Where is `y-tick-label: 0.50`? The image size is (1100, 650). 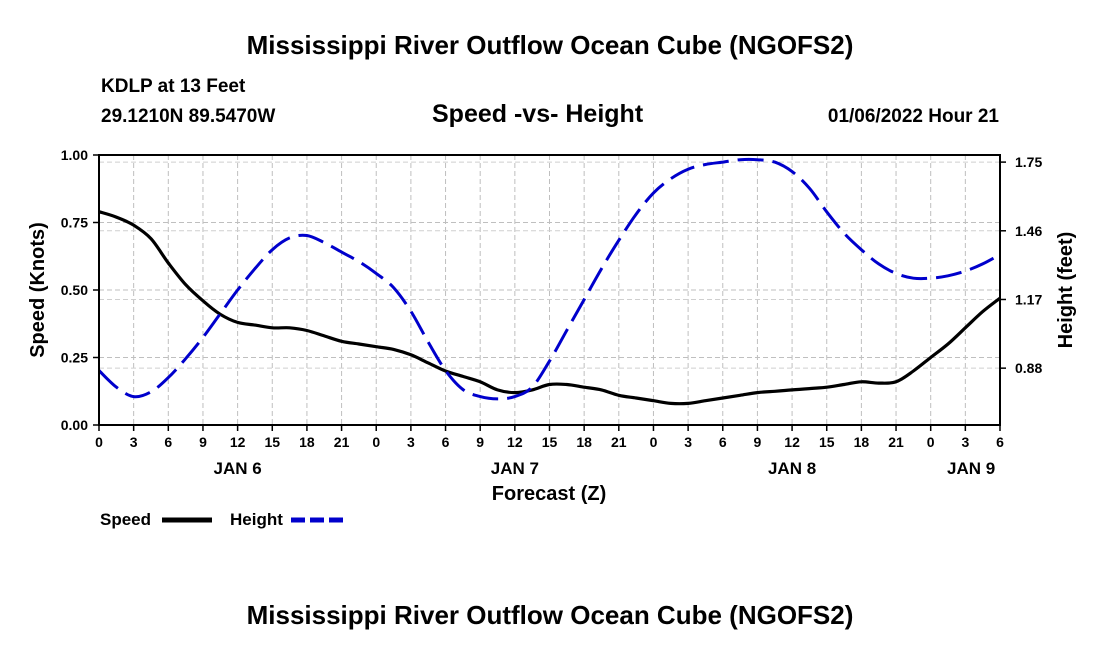 y-tick-label: 0.50 is located at coordinates (74, 290).